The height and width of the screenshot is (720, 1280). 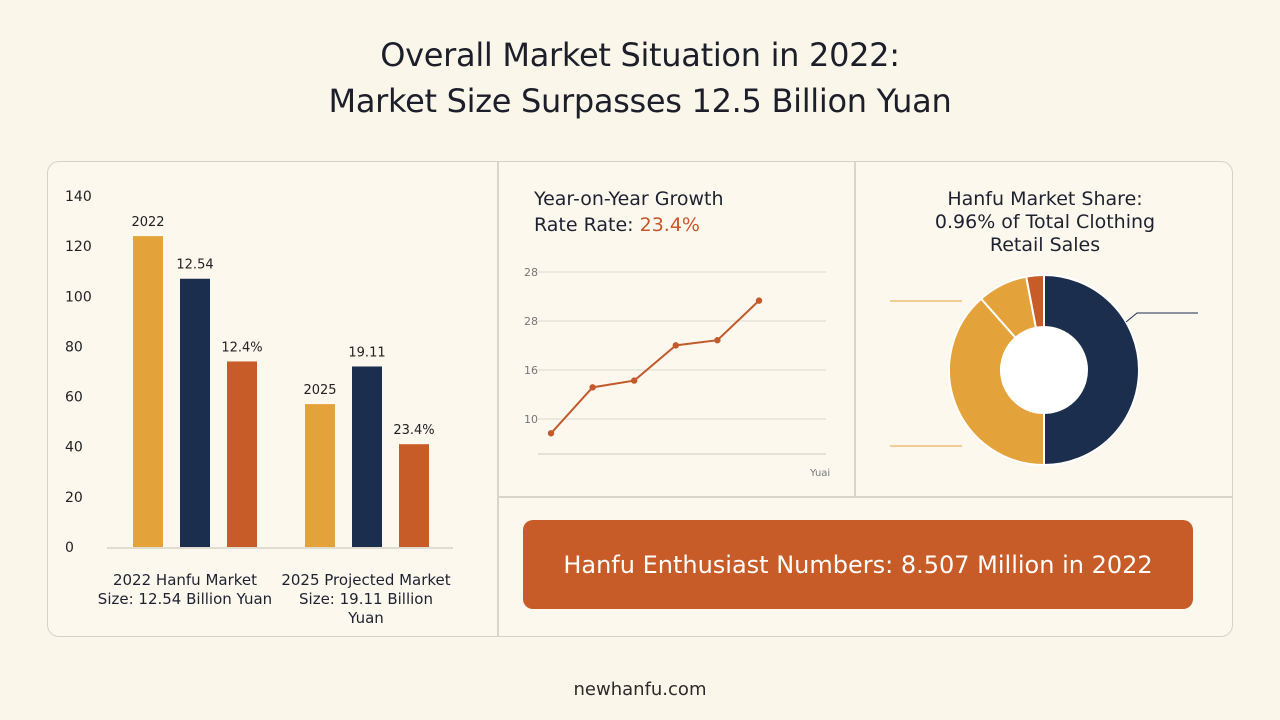 What do you see at coordinates (655, 366) in the screenshot?
I see `growth-line` at bounding box center [655, 366].